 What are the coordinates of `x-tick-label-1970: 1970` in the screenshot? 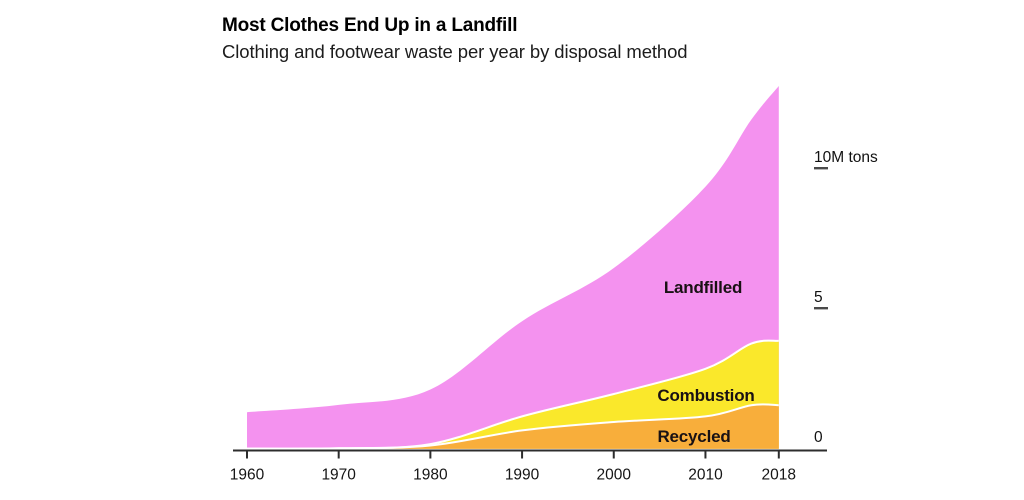 It's located at (338, 475).